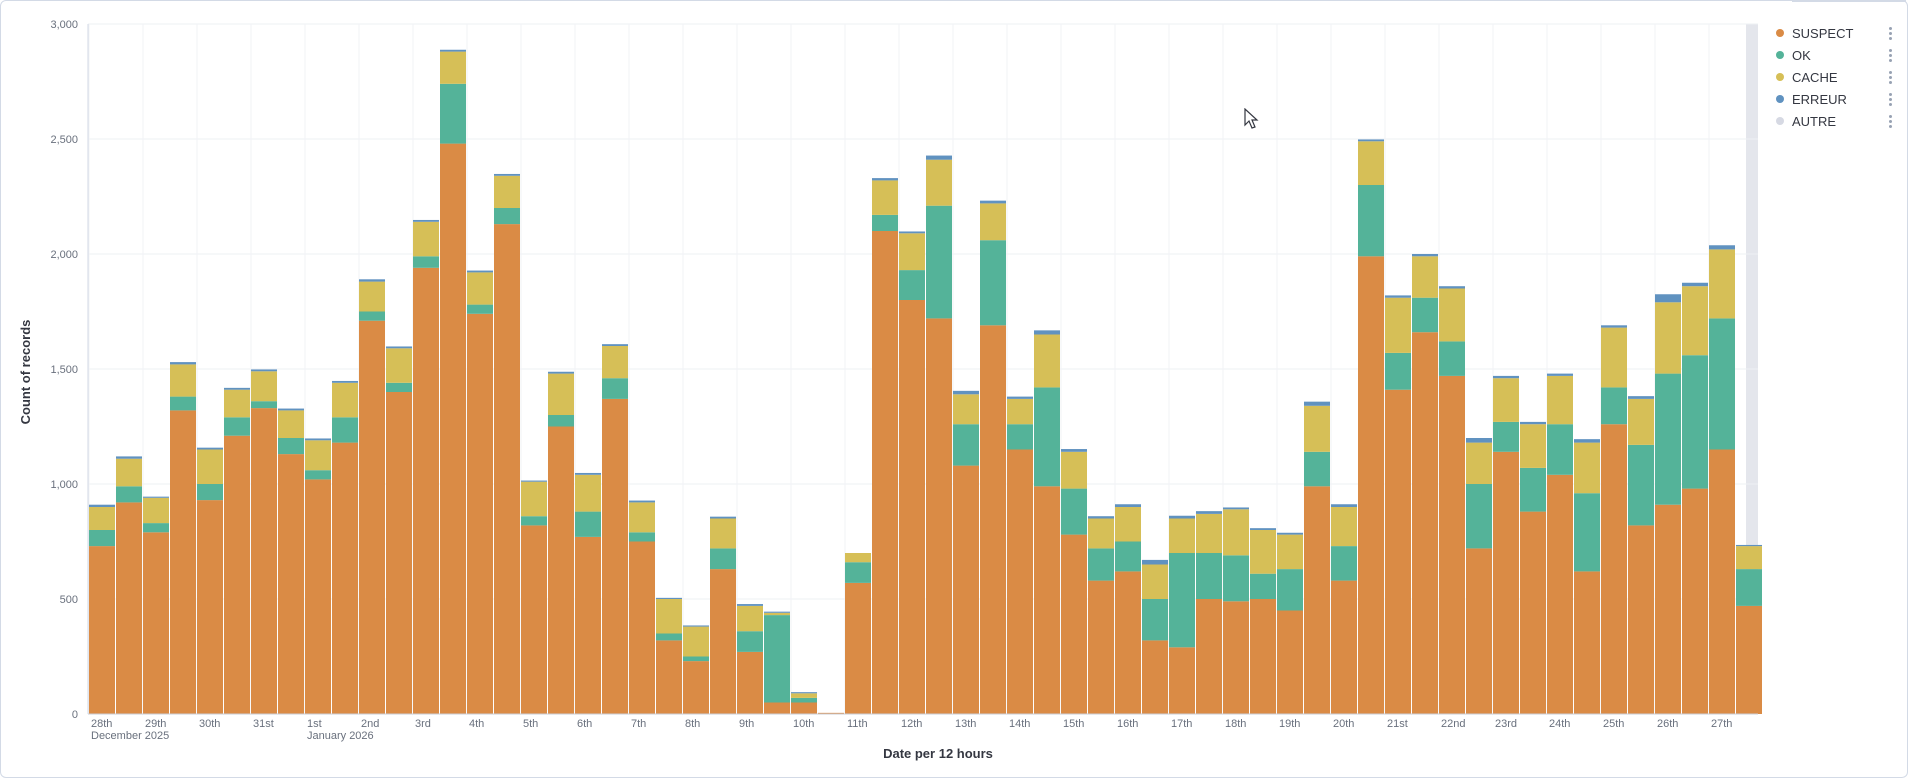 Image resolution: width=1908 pixels, height=780 pixels. What do you see at coordinates (1835, 99) in the screenshot?
I see `legend-item-erreur: ERREUR` at bounding box center [1835, 99].